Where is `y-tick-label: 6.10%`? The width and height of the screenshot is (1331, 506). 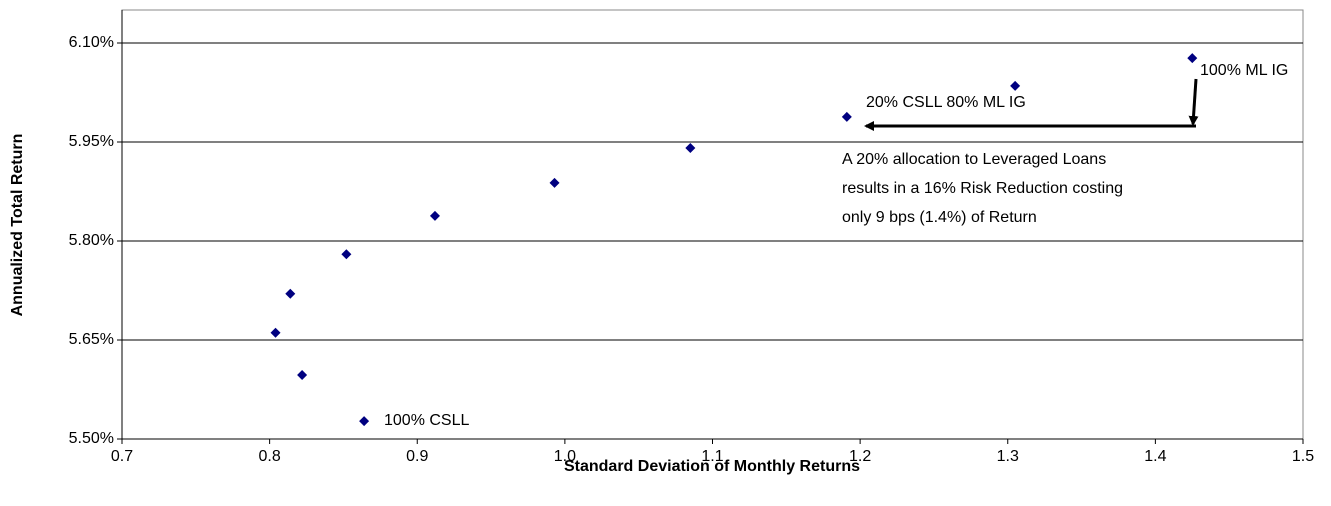 y-tick-label: 6.10% is located at coordinates (91, 42).